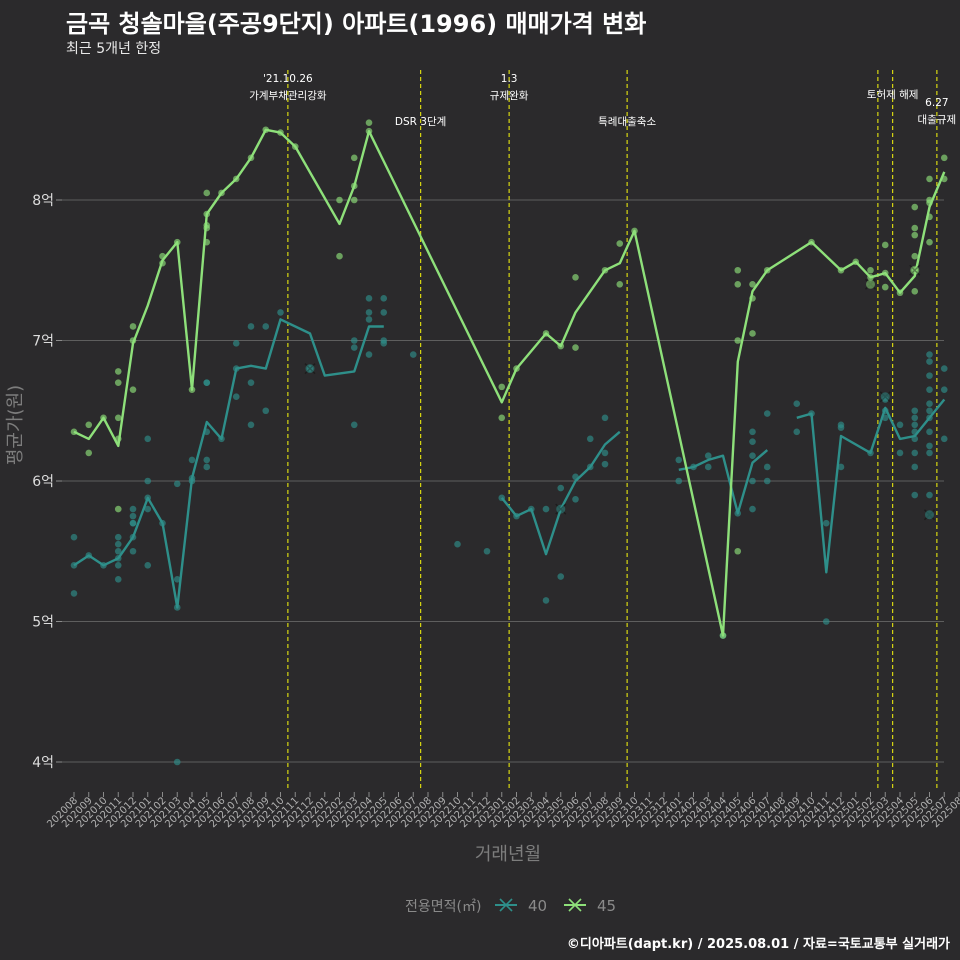  Describe the element at coordinates (420, 122) in the screenshot. I see `event-label: DSR 3단계` at that location.